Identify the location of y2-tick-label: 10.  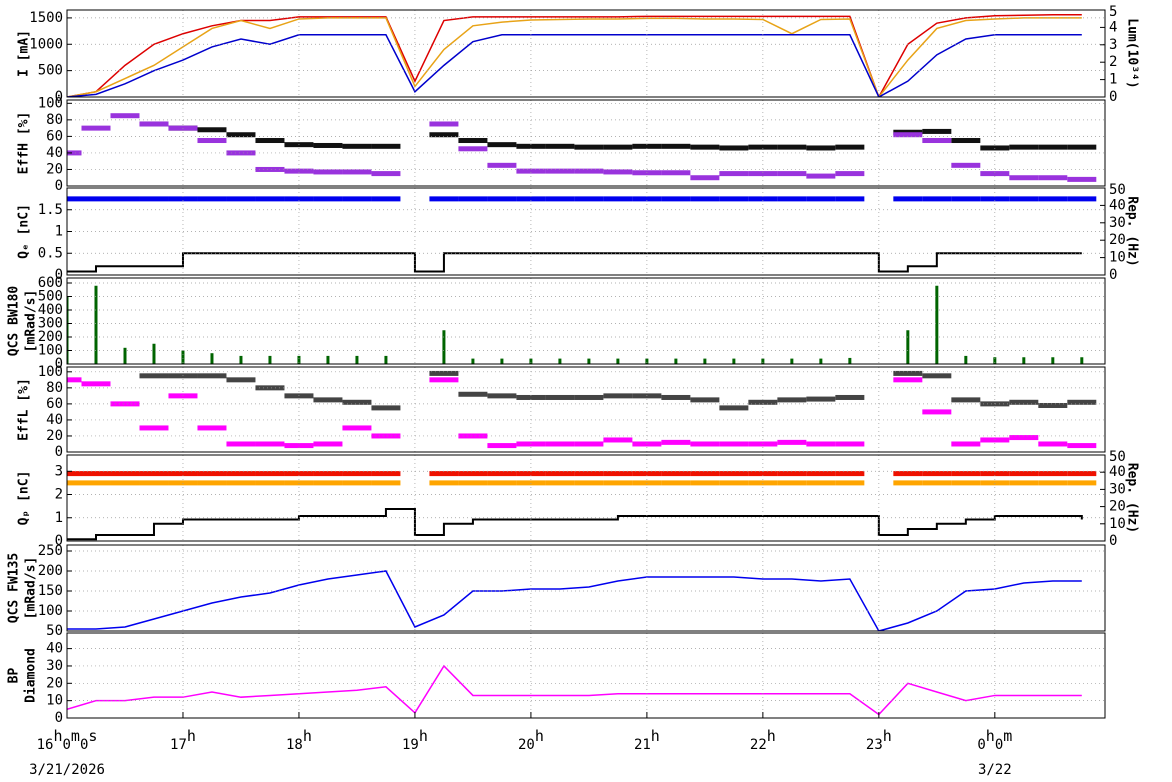
(1117, 258).